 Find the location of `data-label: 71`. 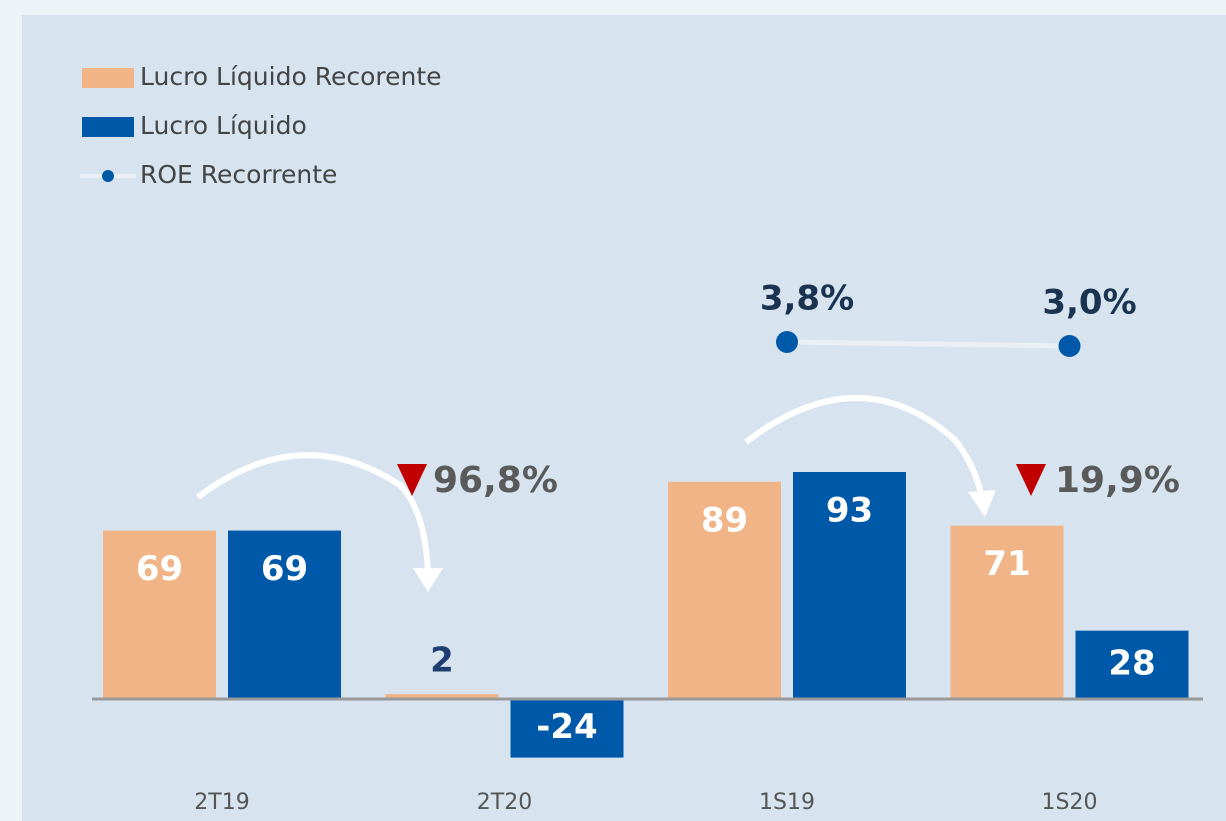

data-label: 71 is located at coordinates (1006, 564).